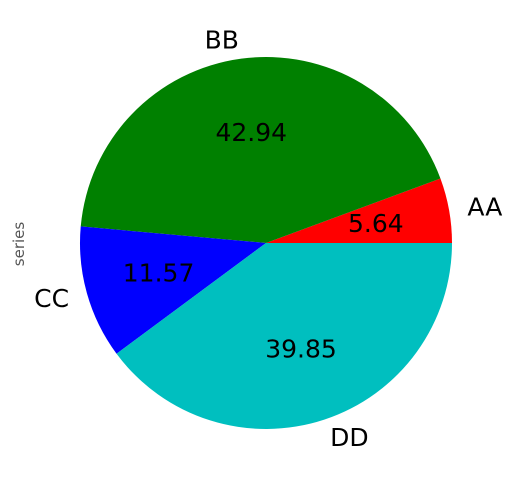  Describe the element at coordinates (173, 290) in the screenshot. I see `pie-slice-cc` at that location.